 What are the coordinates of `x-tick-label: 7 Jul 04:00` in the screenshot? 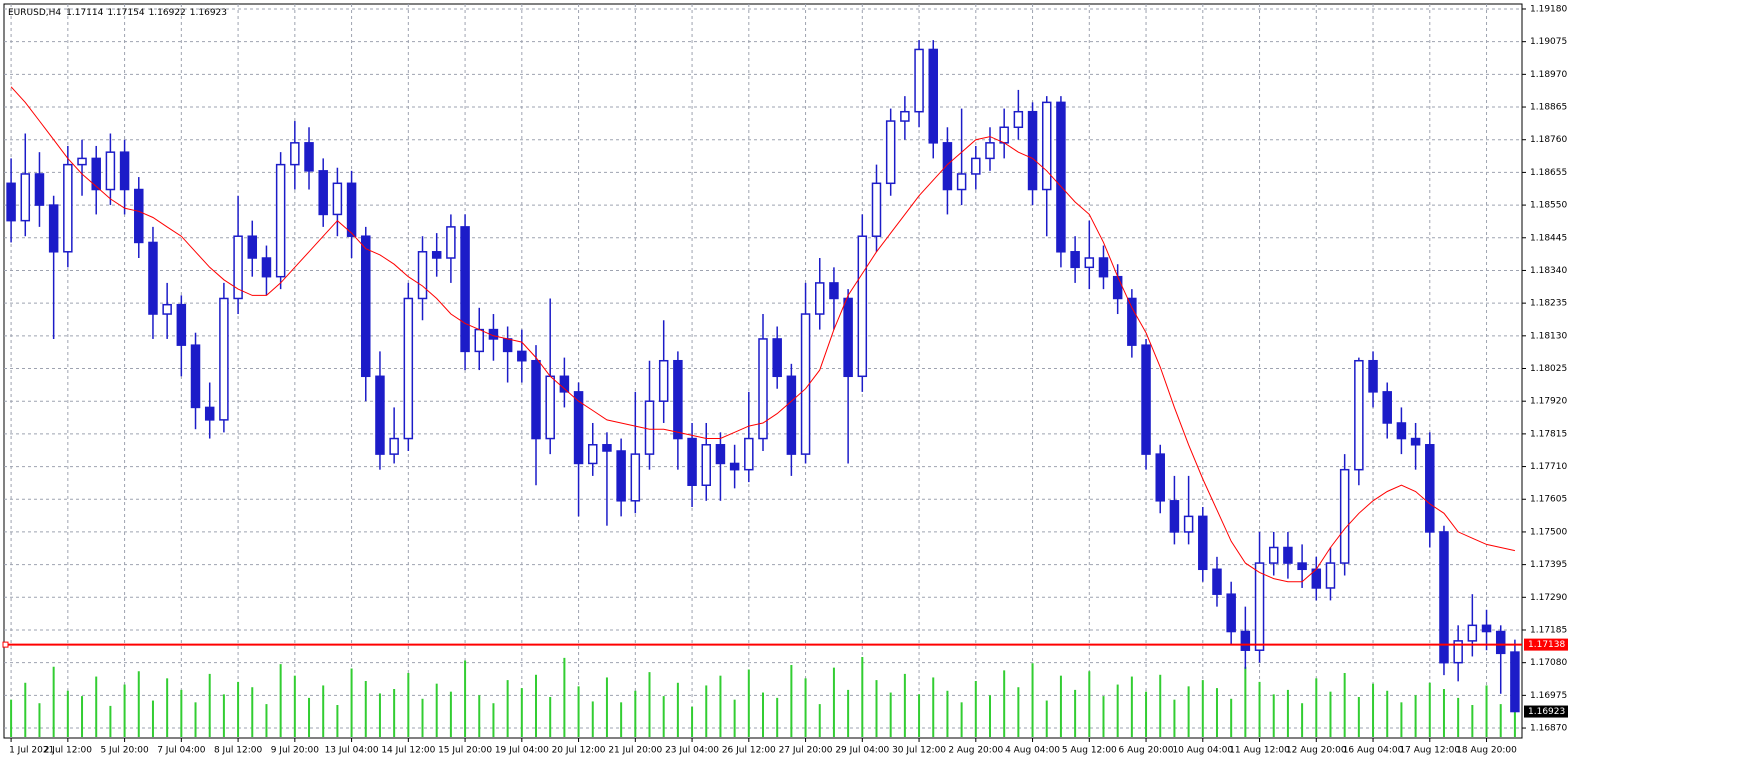 It's located at (181, 751).